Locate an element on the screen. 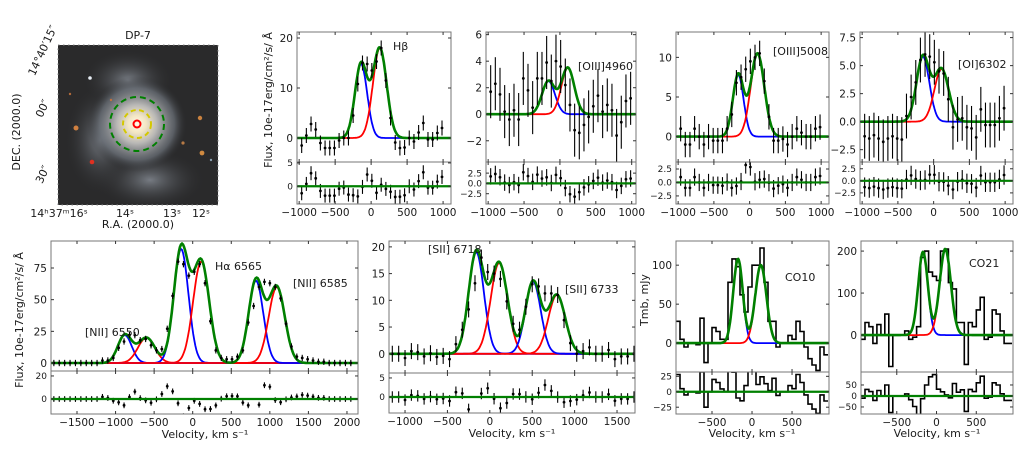 This screenshot has height=455, width=1024. emission-line-label: [OIII]5008 is located at coordinates (800, 51).